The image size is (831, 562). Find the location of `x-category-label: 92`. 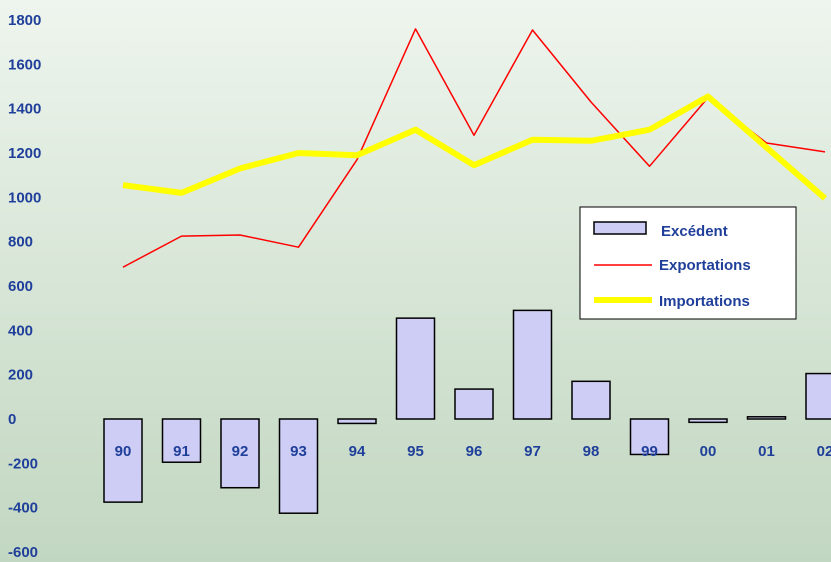

x-category-label: 92 is located at coordinates (240, 451).